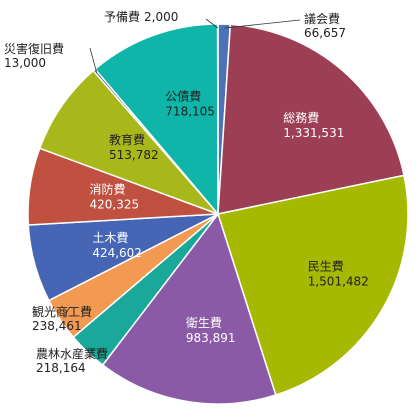 Image resolution: width=419 pixels, height=417 pixels. What do you see at coordinates (114, 205) in the screenshot?
I see `slice-value-label-7: 420,325` at bounding box center [114, 205].